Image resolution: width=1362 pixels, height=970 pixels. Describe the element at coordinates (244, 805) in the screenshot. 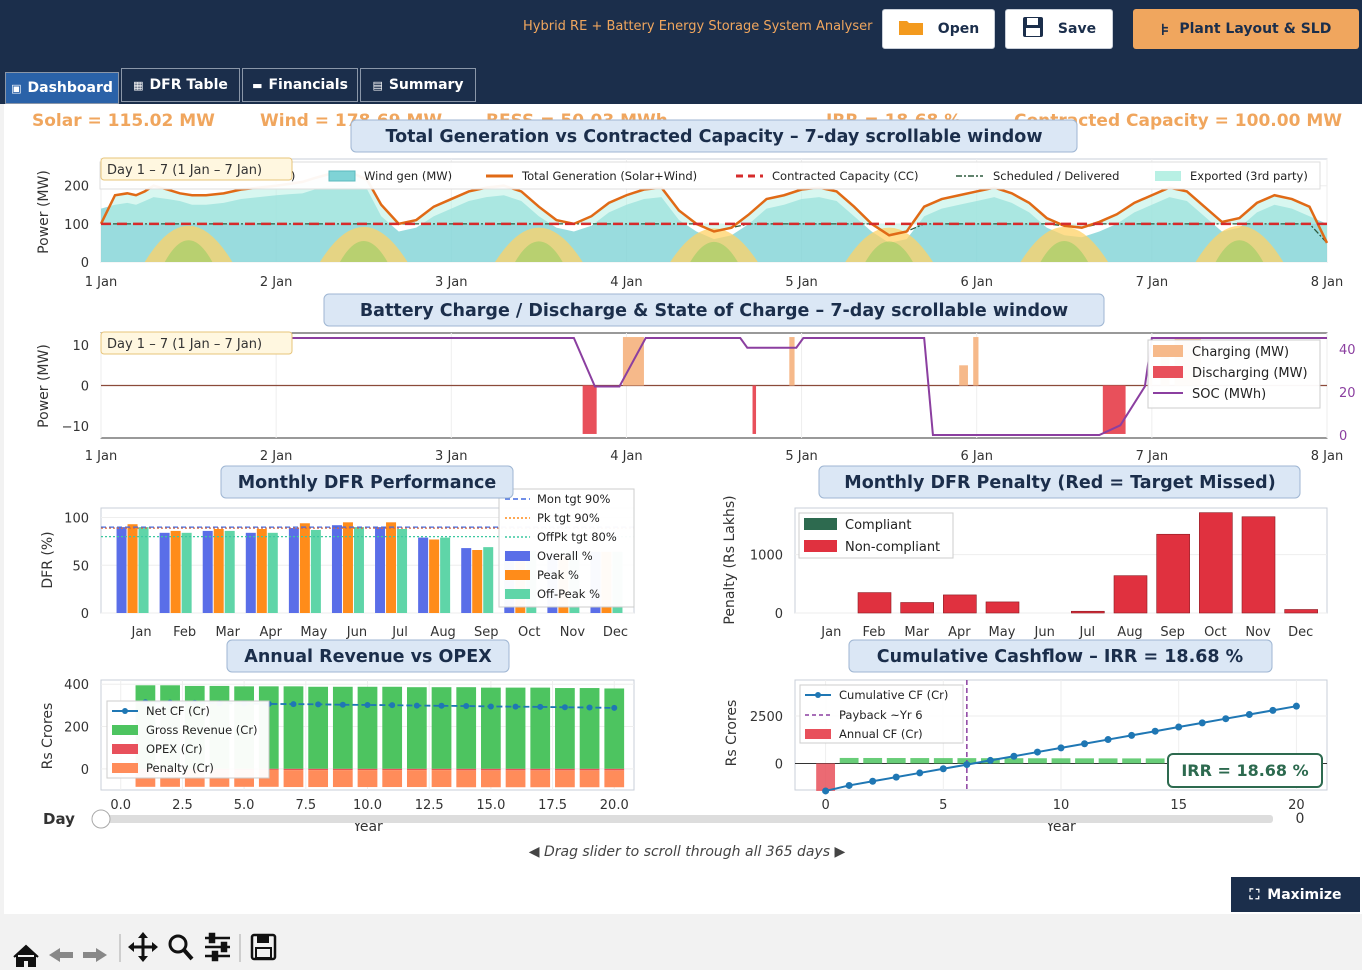

I see `rev-xtick: 5.0` at that location.